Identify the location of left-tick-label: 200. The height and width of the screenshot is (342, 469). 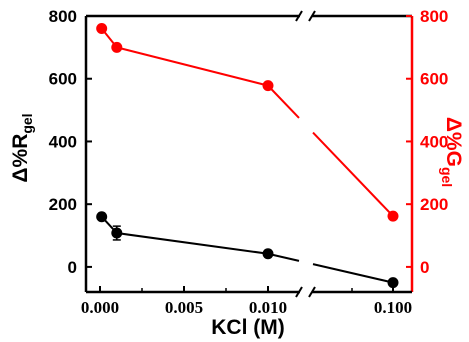
(63, 204).